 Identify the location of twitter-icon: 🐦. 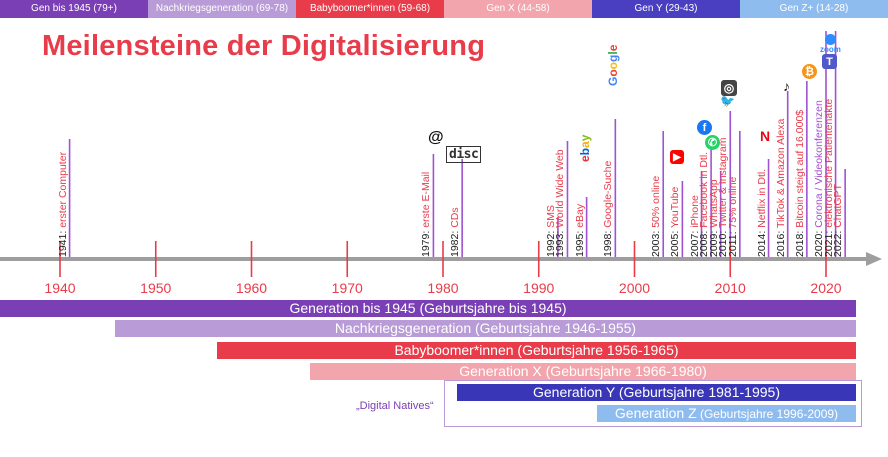
(727, 101).